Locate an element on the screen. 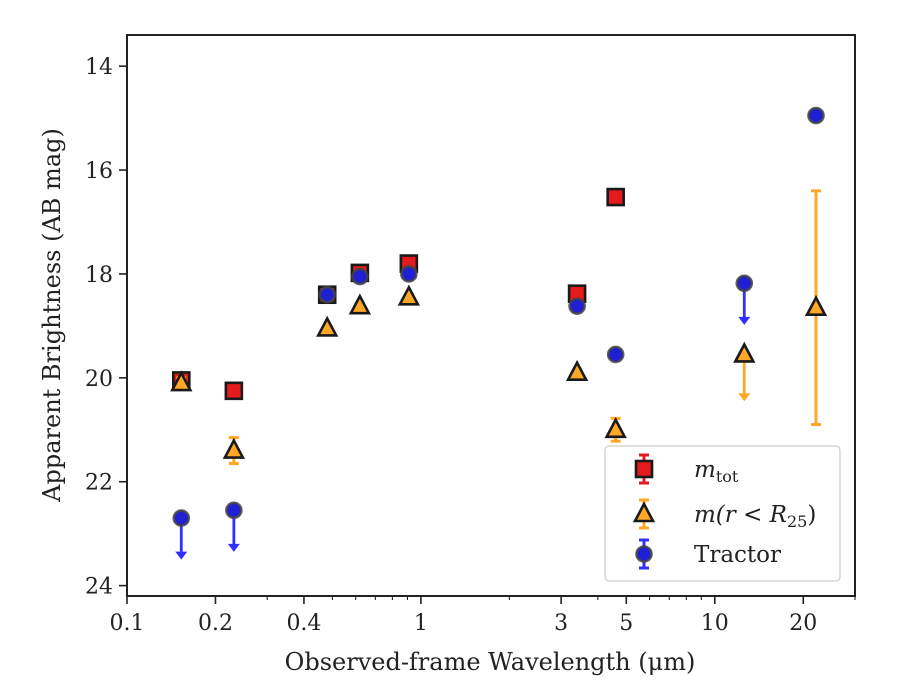  legend: mtot m(r < R25) Tractor is located at coordinates (722, 513).